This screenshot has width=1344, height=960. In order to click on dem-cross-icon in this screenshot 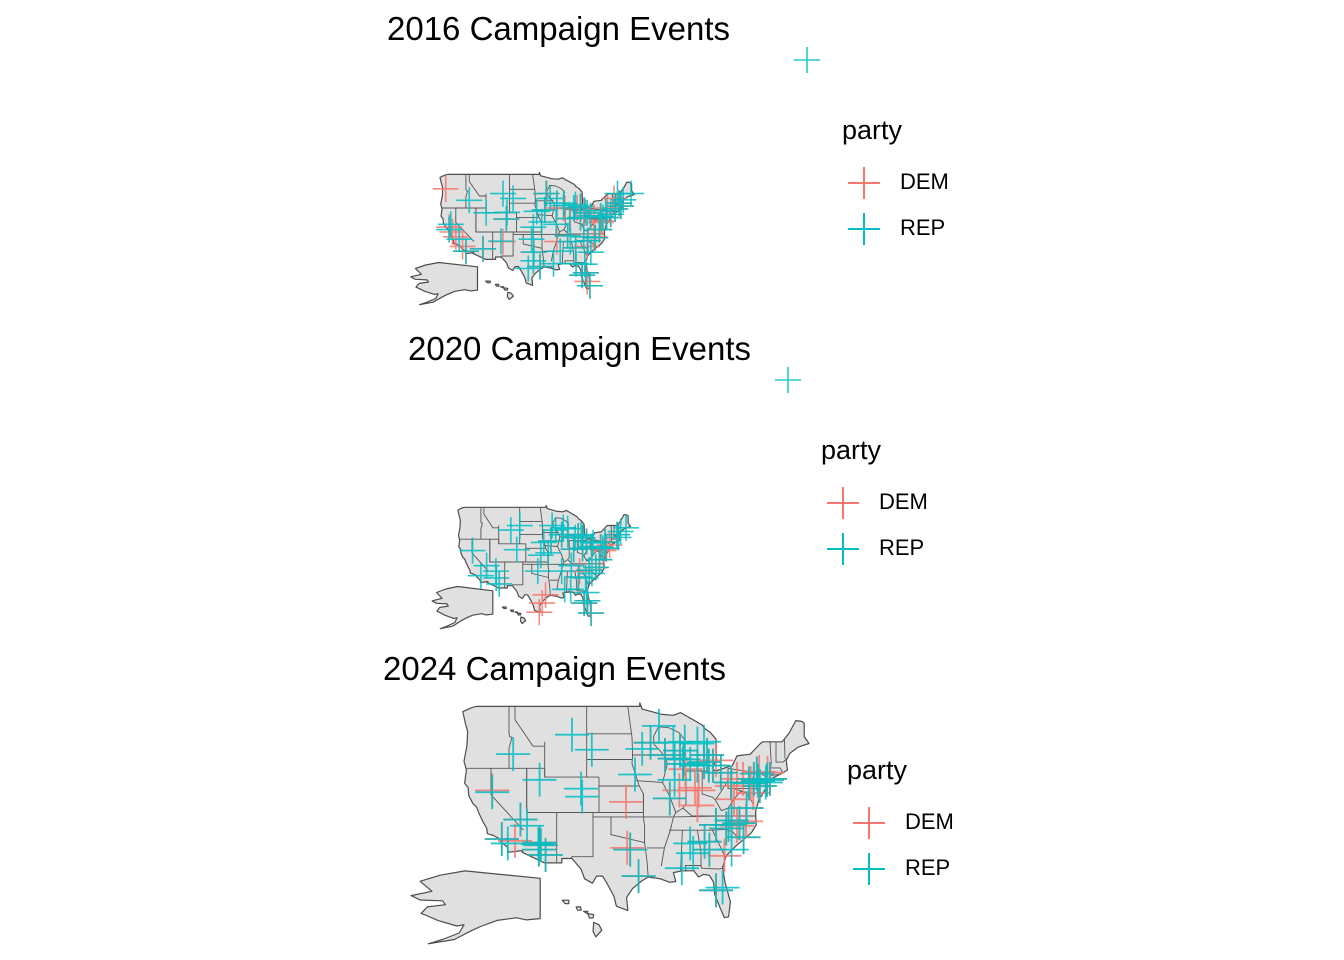, I will do `click(864, 183)`.